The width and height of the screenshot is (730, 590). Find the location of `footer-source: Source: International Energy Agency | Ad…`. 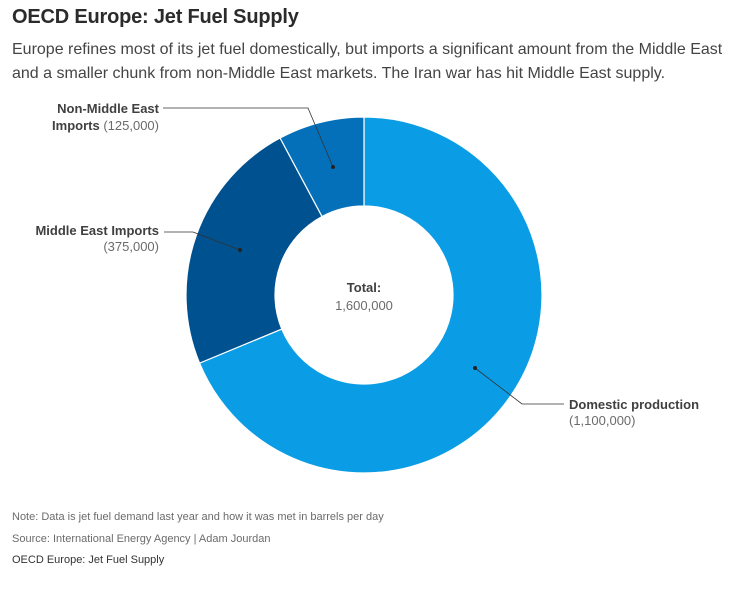

footer-source: Source: International Energy Agency | Ad… is located at coordinates (141, 539).